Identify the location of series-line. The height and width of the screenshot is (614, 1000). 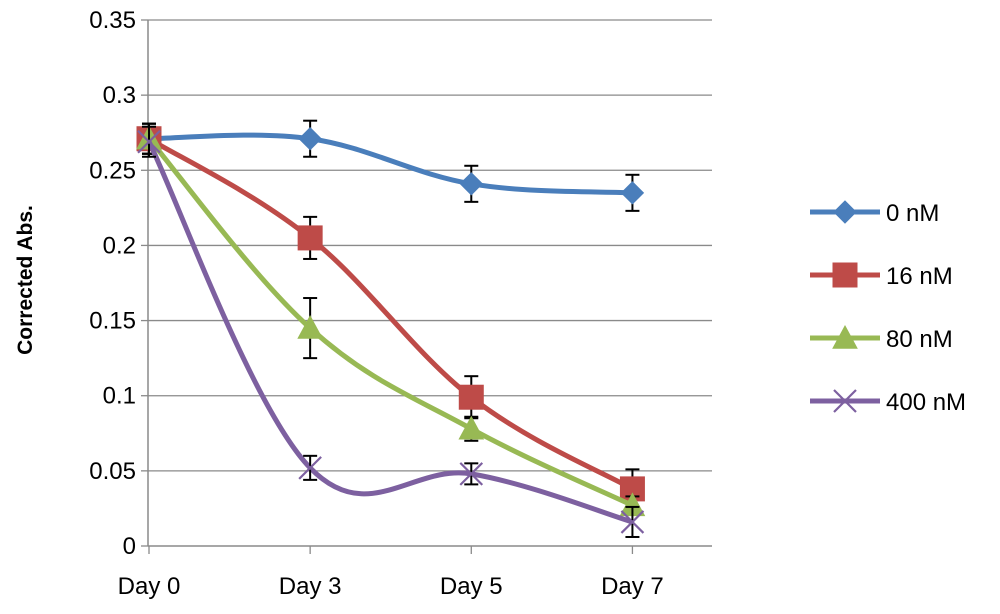
(390, 164).